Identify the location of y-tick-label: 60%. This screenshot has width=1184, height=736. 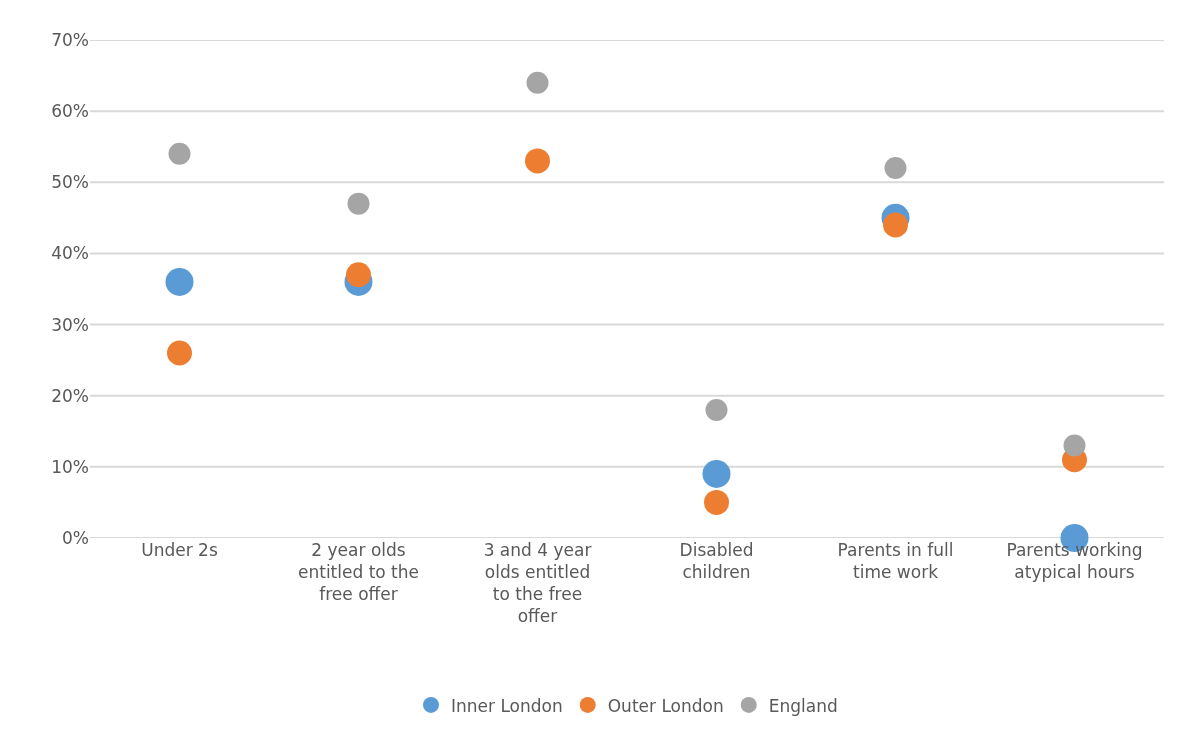
(70, 111).